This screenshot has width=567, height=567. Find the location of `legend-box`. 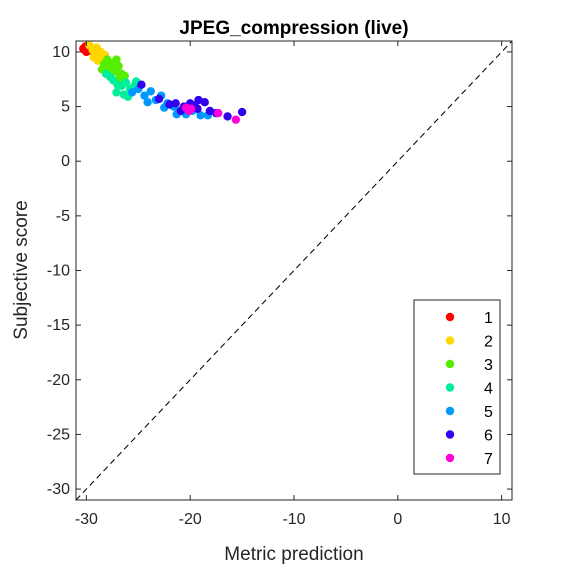

legend-box is located at coordinates (457, 387).